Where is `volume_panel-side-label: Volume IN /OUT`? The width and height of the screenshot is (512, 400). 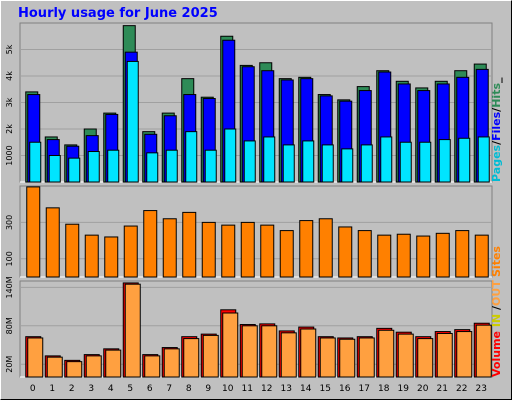
volume_panel-side-label: Volume IN /OUT is located at coordinates (496, 328).